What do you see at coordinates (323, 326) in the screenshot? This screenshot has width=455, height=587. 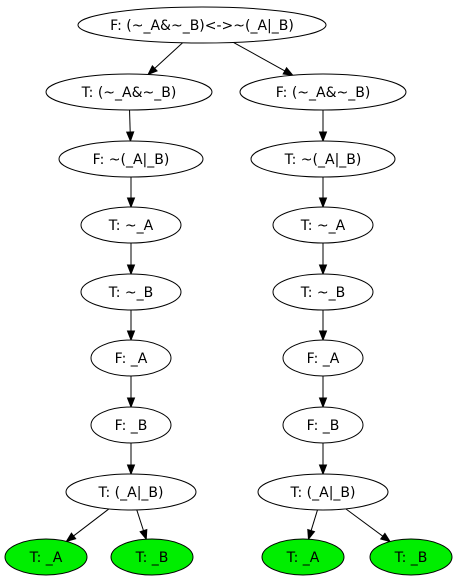 I see `edge-r4-r5` at bounding box center [323, 326].